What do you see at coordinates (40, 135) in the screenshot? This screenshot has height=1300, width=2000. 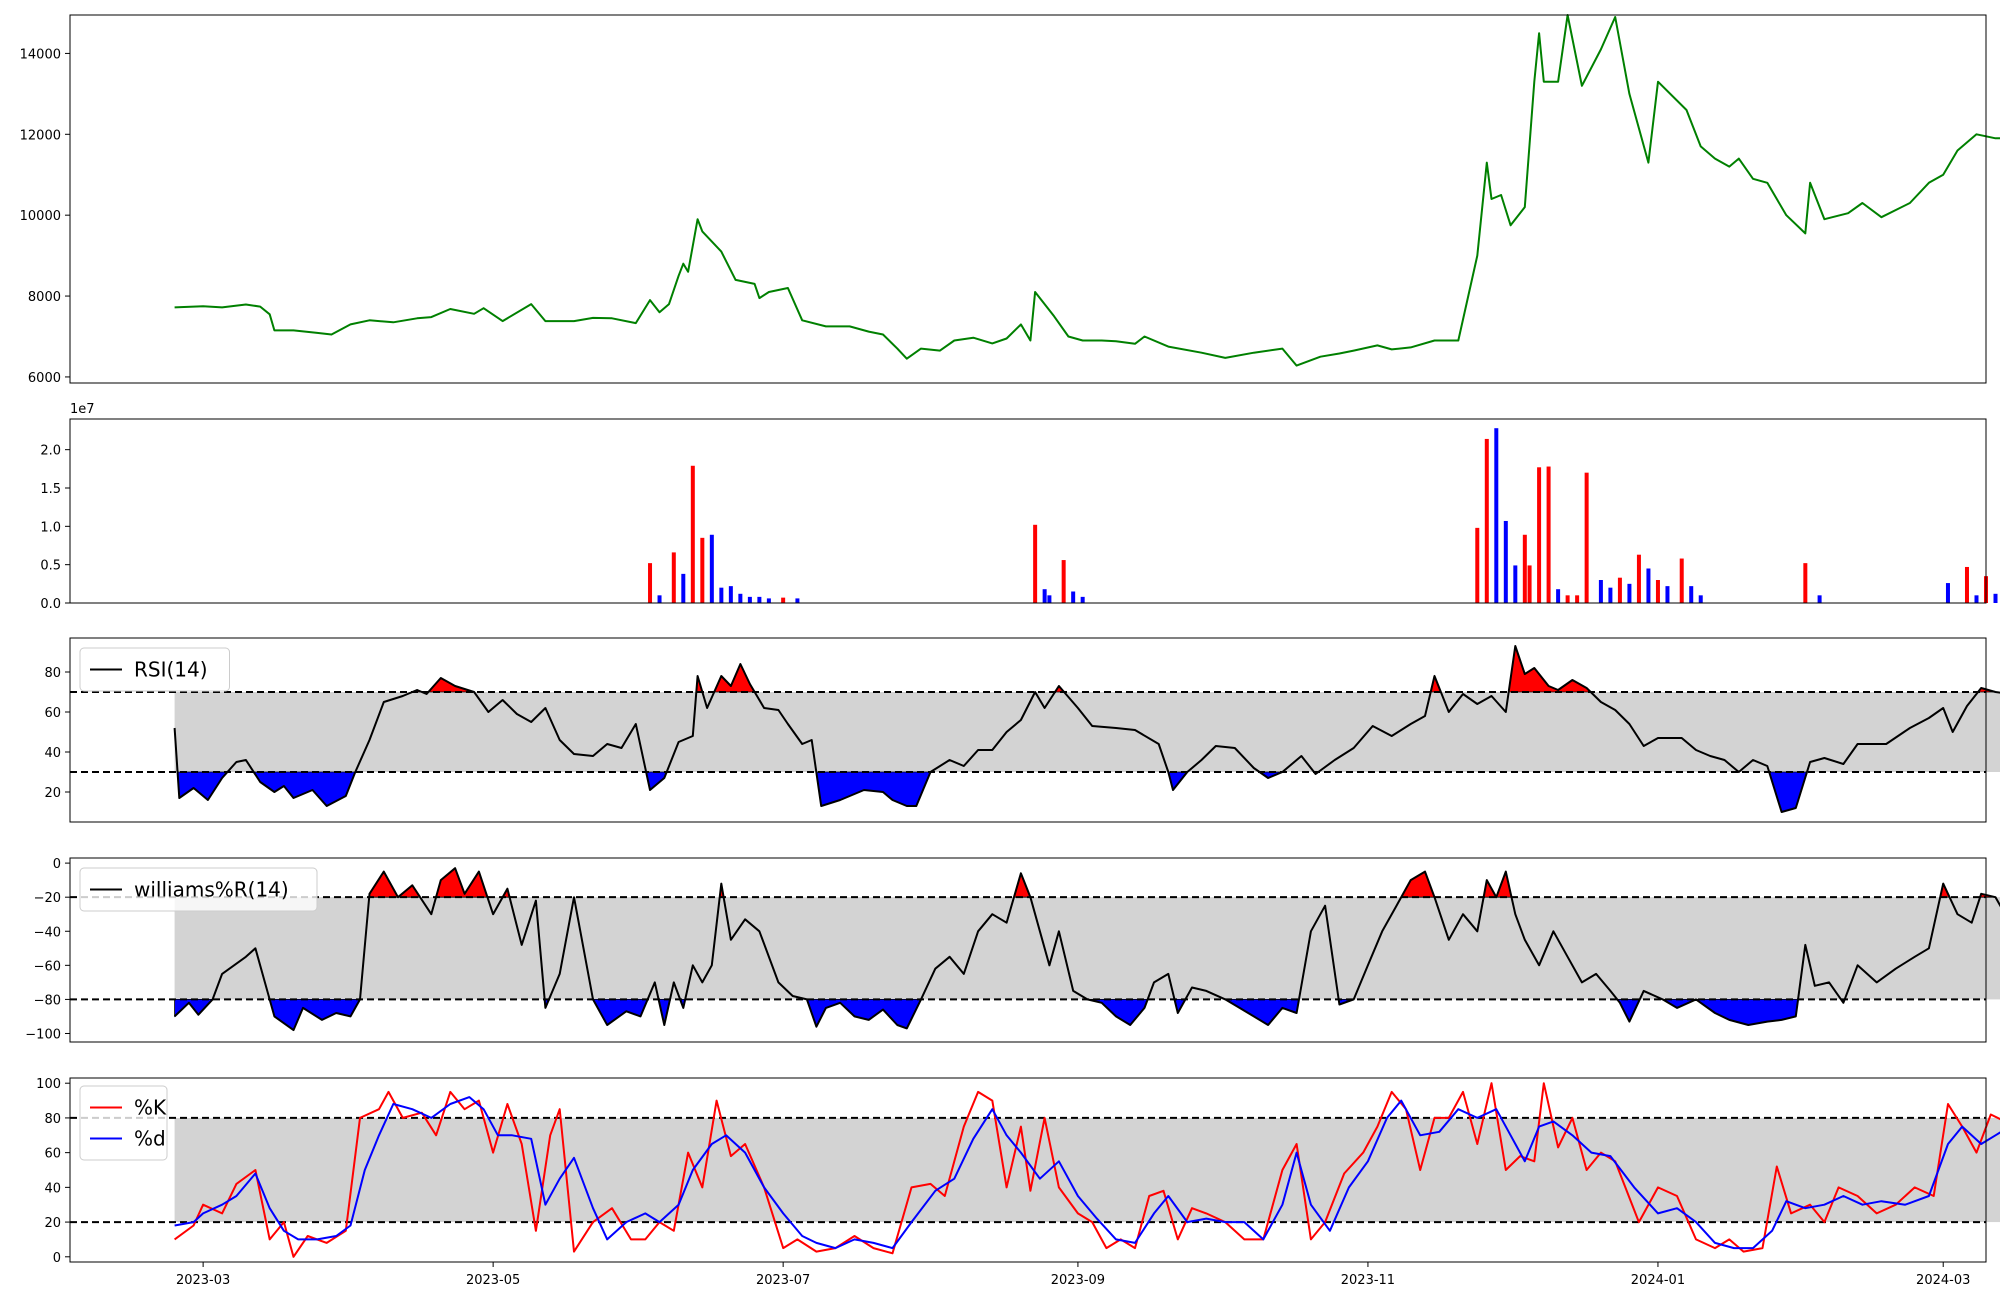 I see `y-tick-label: 12000` at bounding box center [40, 135].